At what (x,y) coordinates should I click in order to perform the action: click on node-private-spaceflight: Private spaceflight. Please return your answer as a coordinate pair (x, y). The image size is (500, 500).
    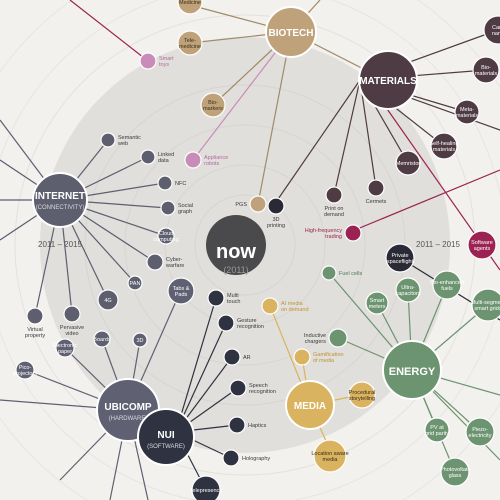
    Looking at the image, I should click on (400, 258).